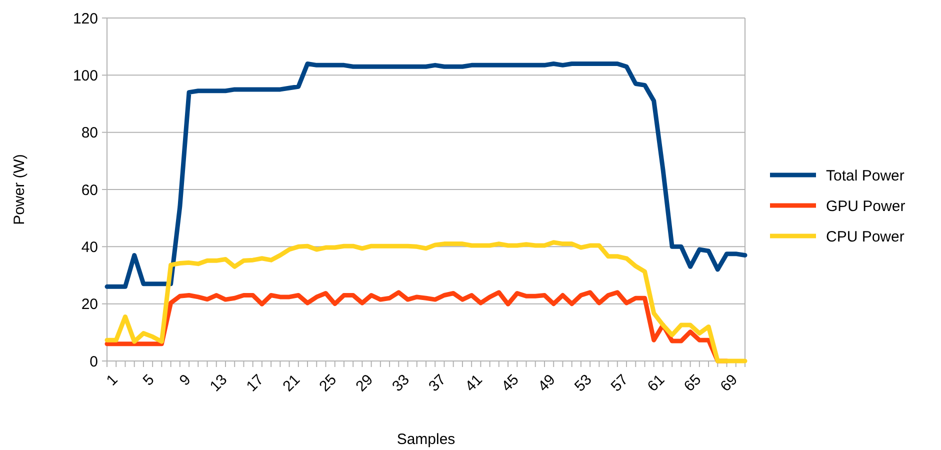  I want to click on legend-label: GPU Power, so click(866, 206).